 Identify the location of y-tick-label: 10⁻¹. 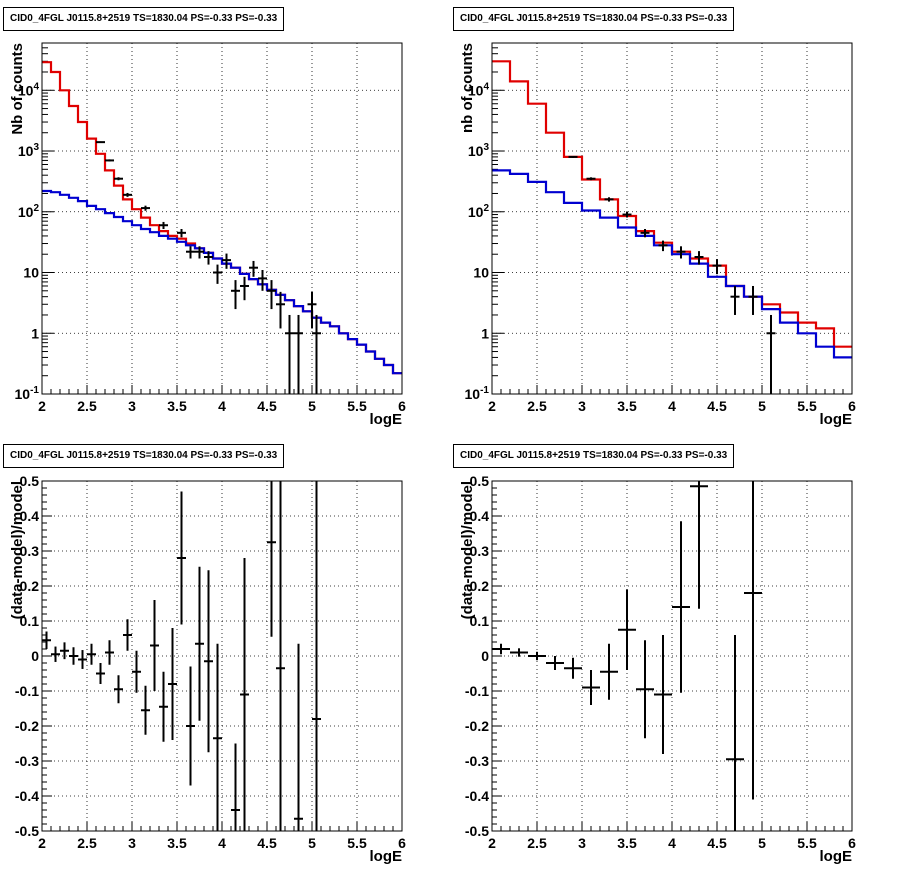
(27, 393).